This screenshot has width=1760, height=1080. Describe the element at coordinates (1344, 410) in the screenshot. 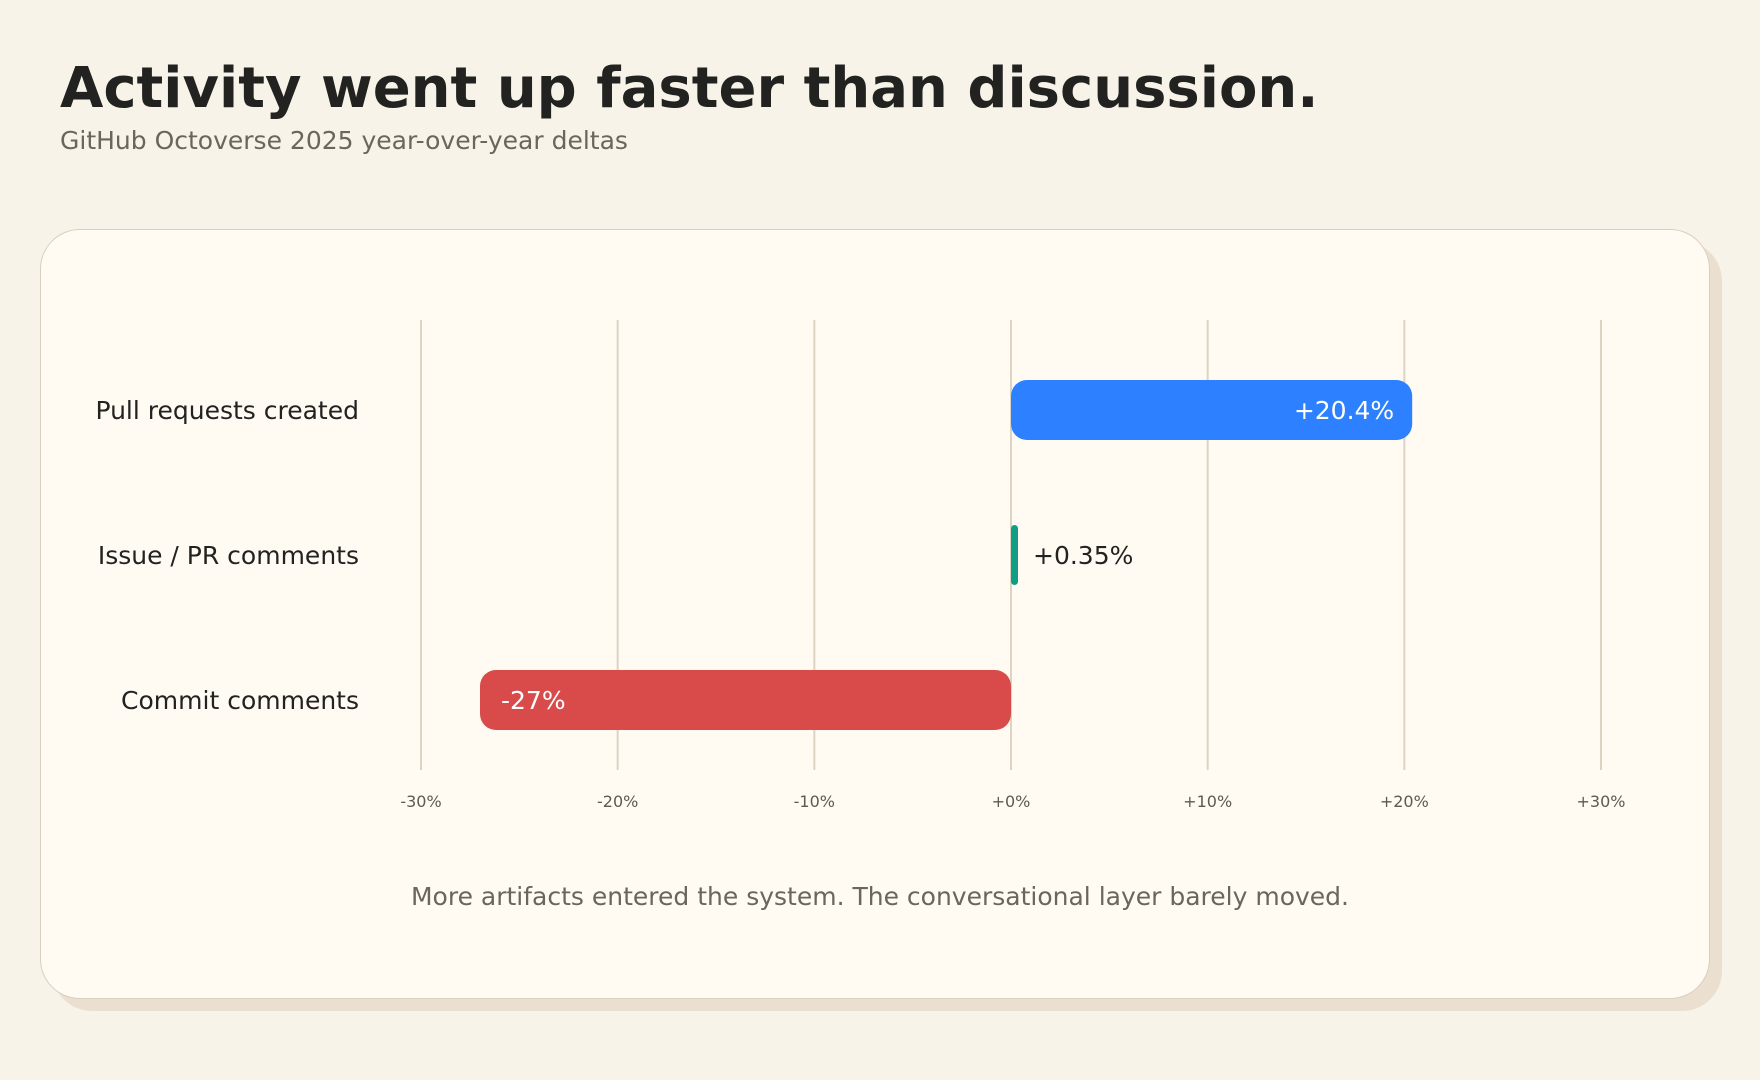

I see `data-label: +20.4%` at that location.